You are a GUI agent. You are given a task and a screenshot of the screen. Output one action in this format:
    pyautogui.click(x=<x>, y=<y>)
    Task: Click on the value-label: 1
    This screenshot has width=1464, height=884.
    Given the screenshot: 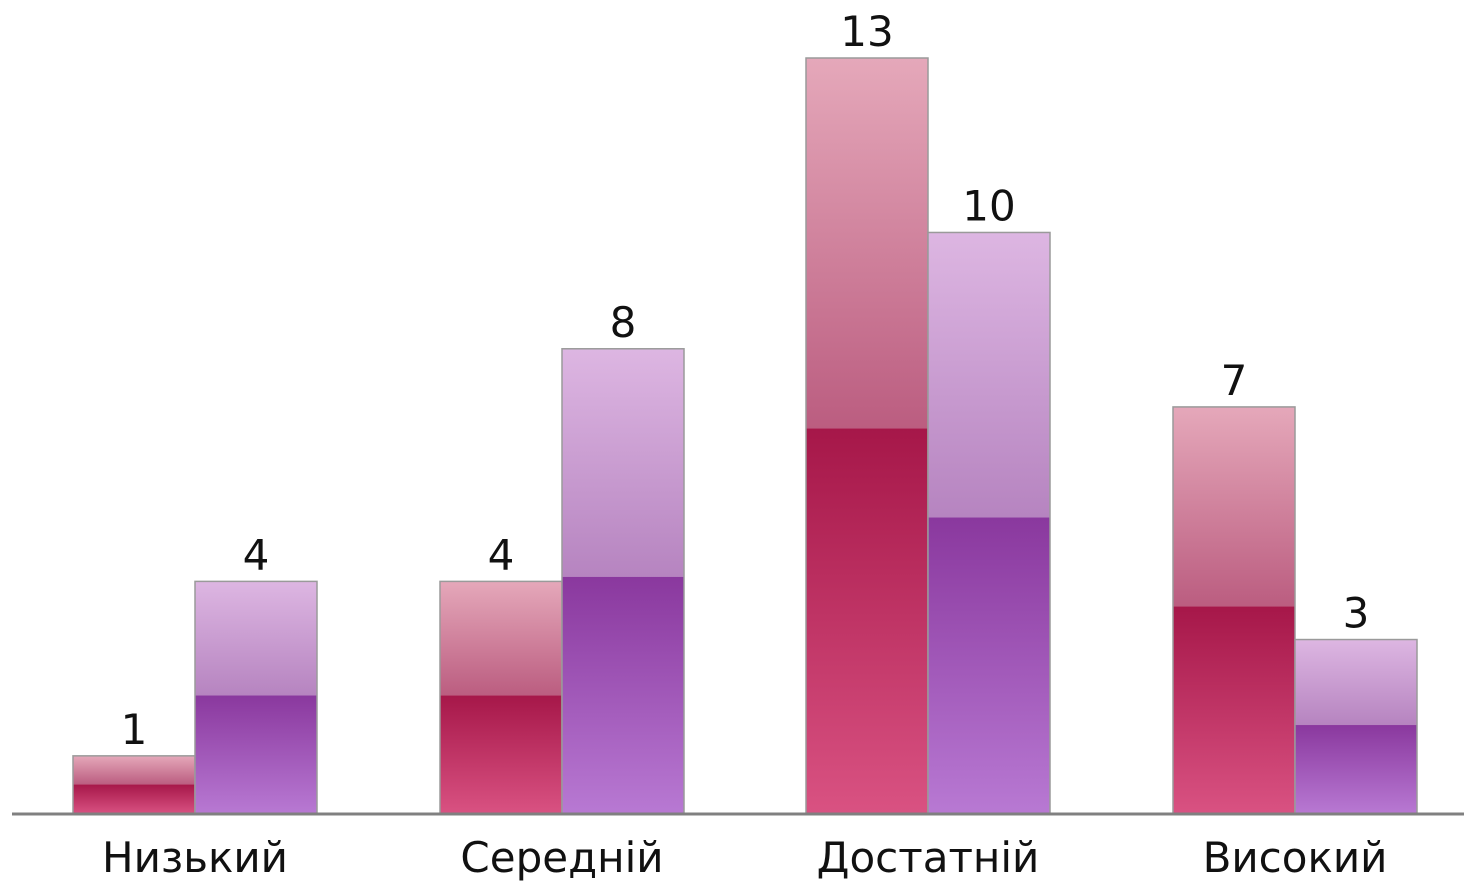 What is the action you would take?
    pyautogui.click(x=134, y=729)
    